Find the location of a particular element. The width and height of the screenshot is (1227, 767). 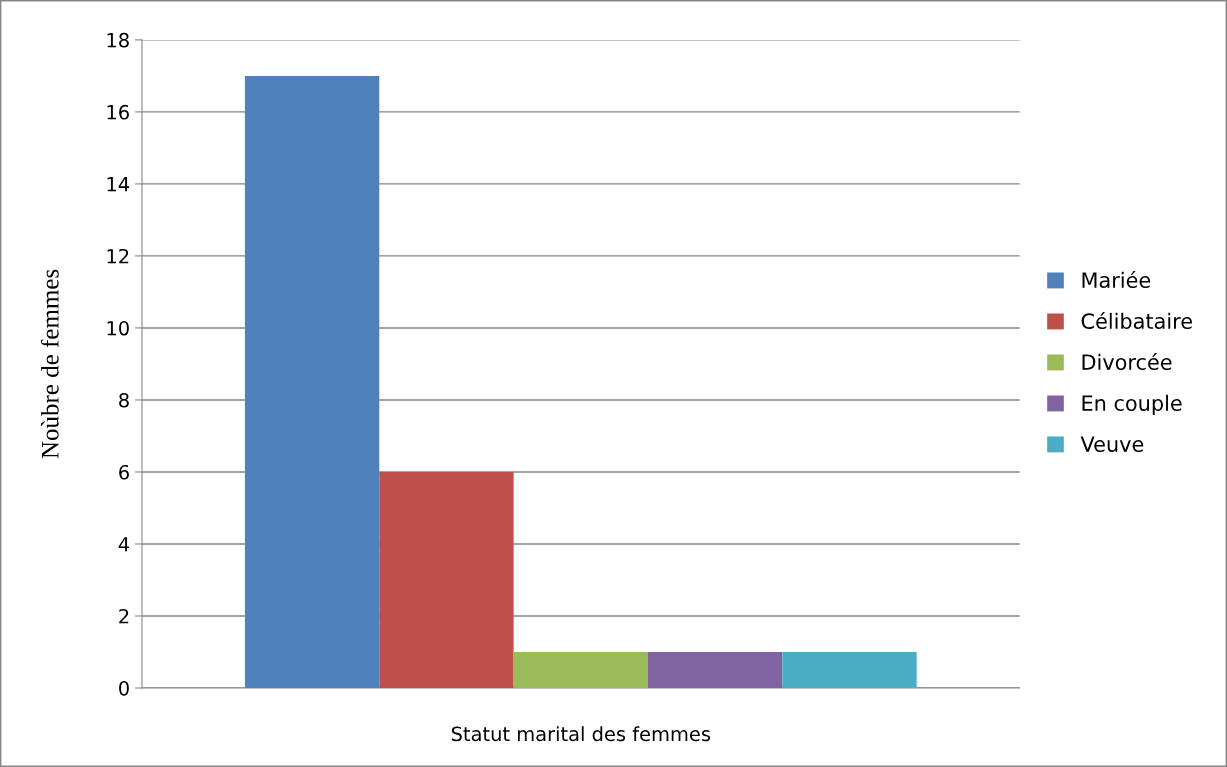

legend-label: Mariée is located at coordinates (1116, 279).